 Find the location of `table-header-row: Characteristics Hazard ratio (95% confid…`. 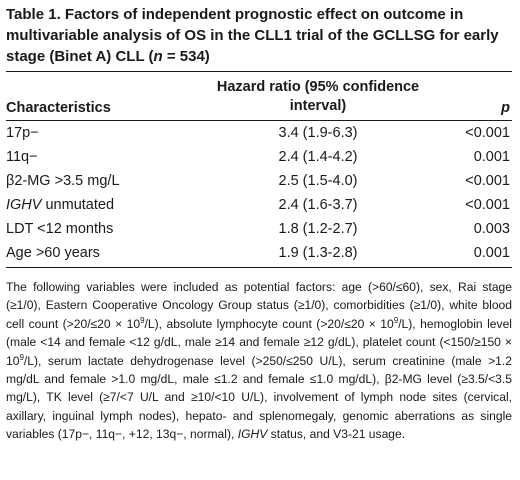

table-header-row: Characteristics Hazard ratio (95% confid… is located at coordinates (259, 96).